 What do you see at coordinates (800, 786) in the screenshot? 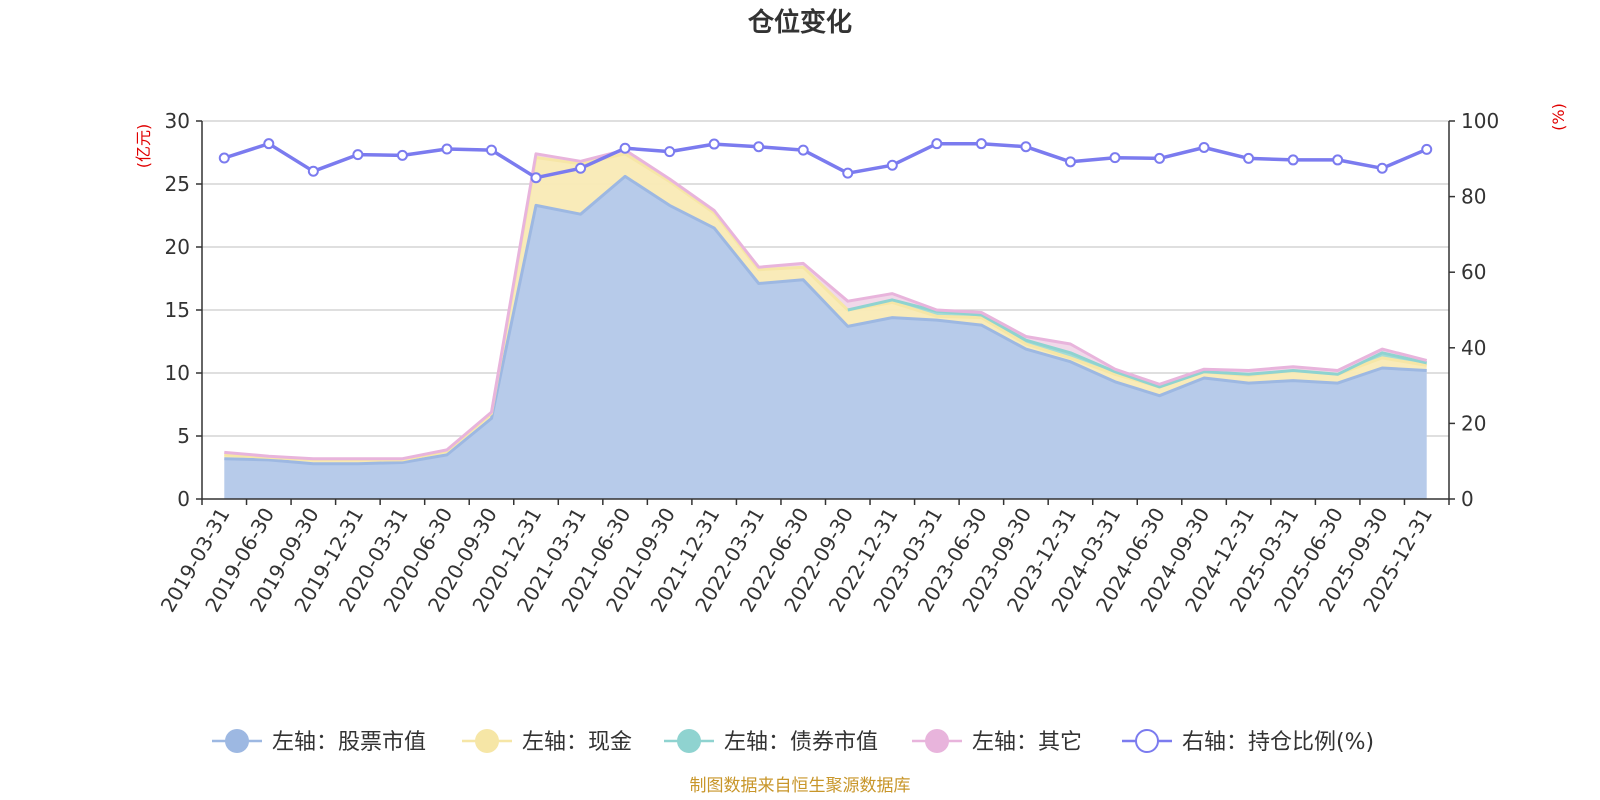
I see `source-note: 制图数据来自恒生聚源数据库` at bounding box center [800, 786].